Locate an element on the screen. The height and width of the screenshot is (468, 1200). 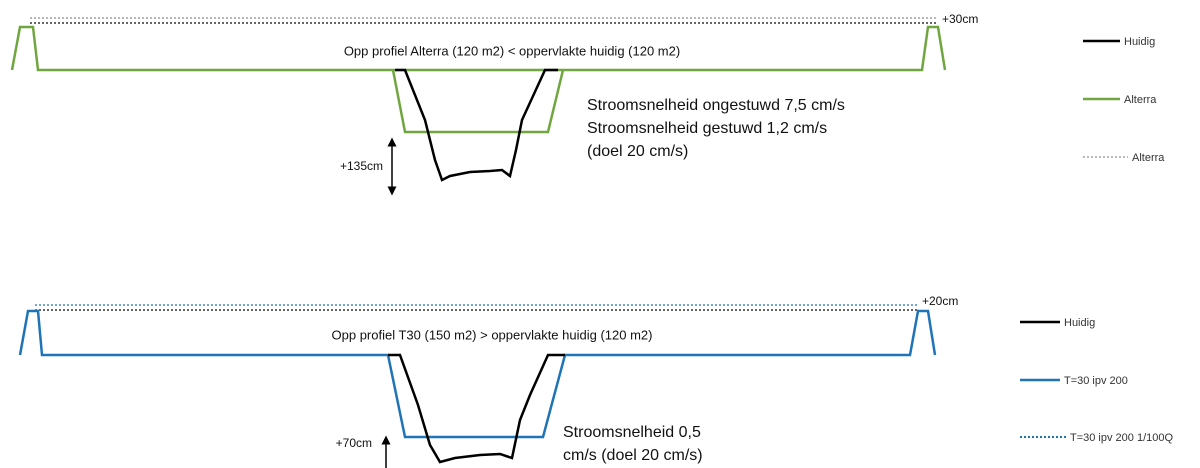
depth-label: +70cm is located at coordinates (354, 443).